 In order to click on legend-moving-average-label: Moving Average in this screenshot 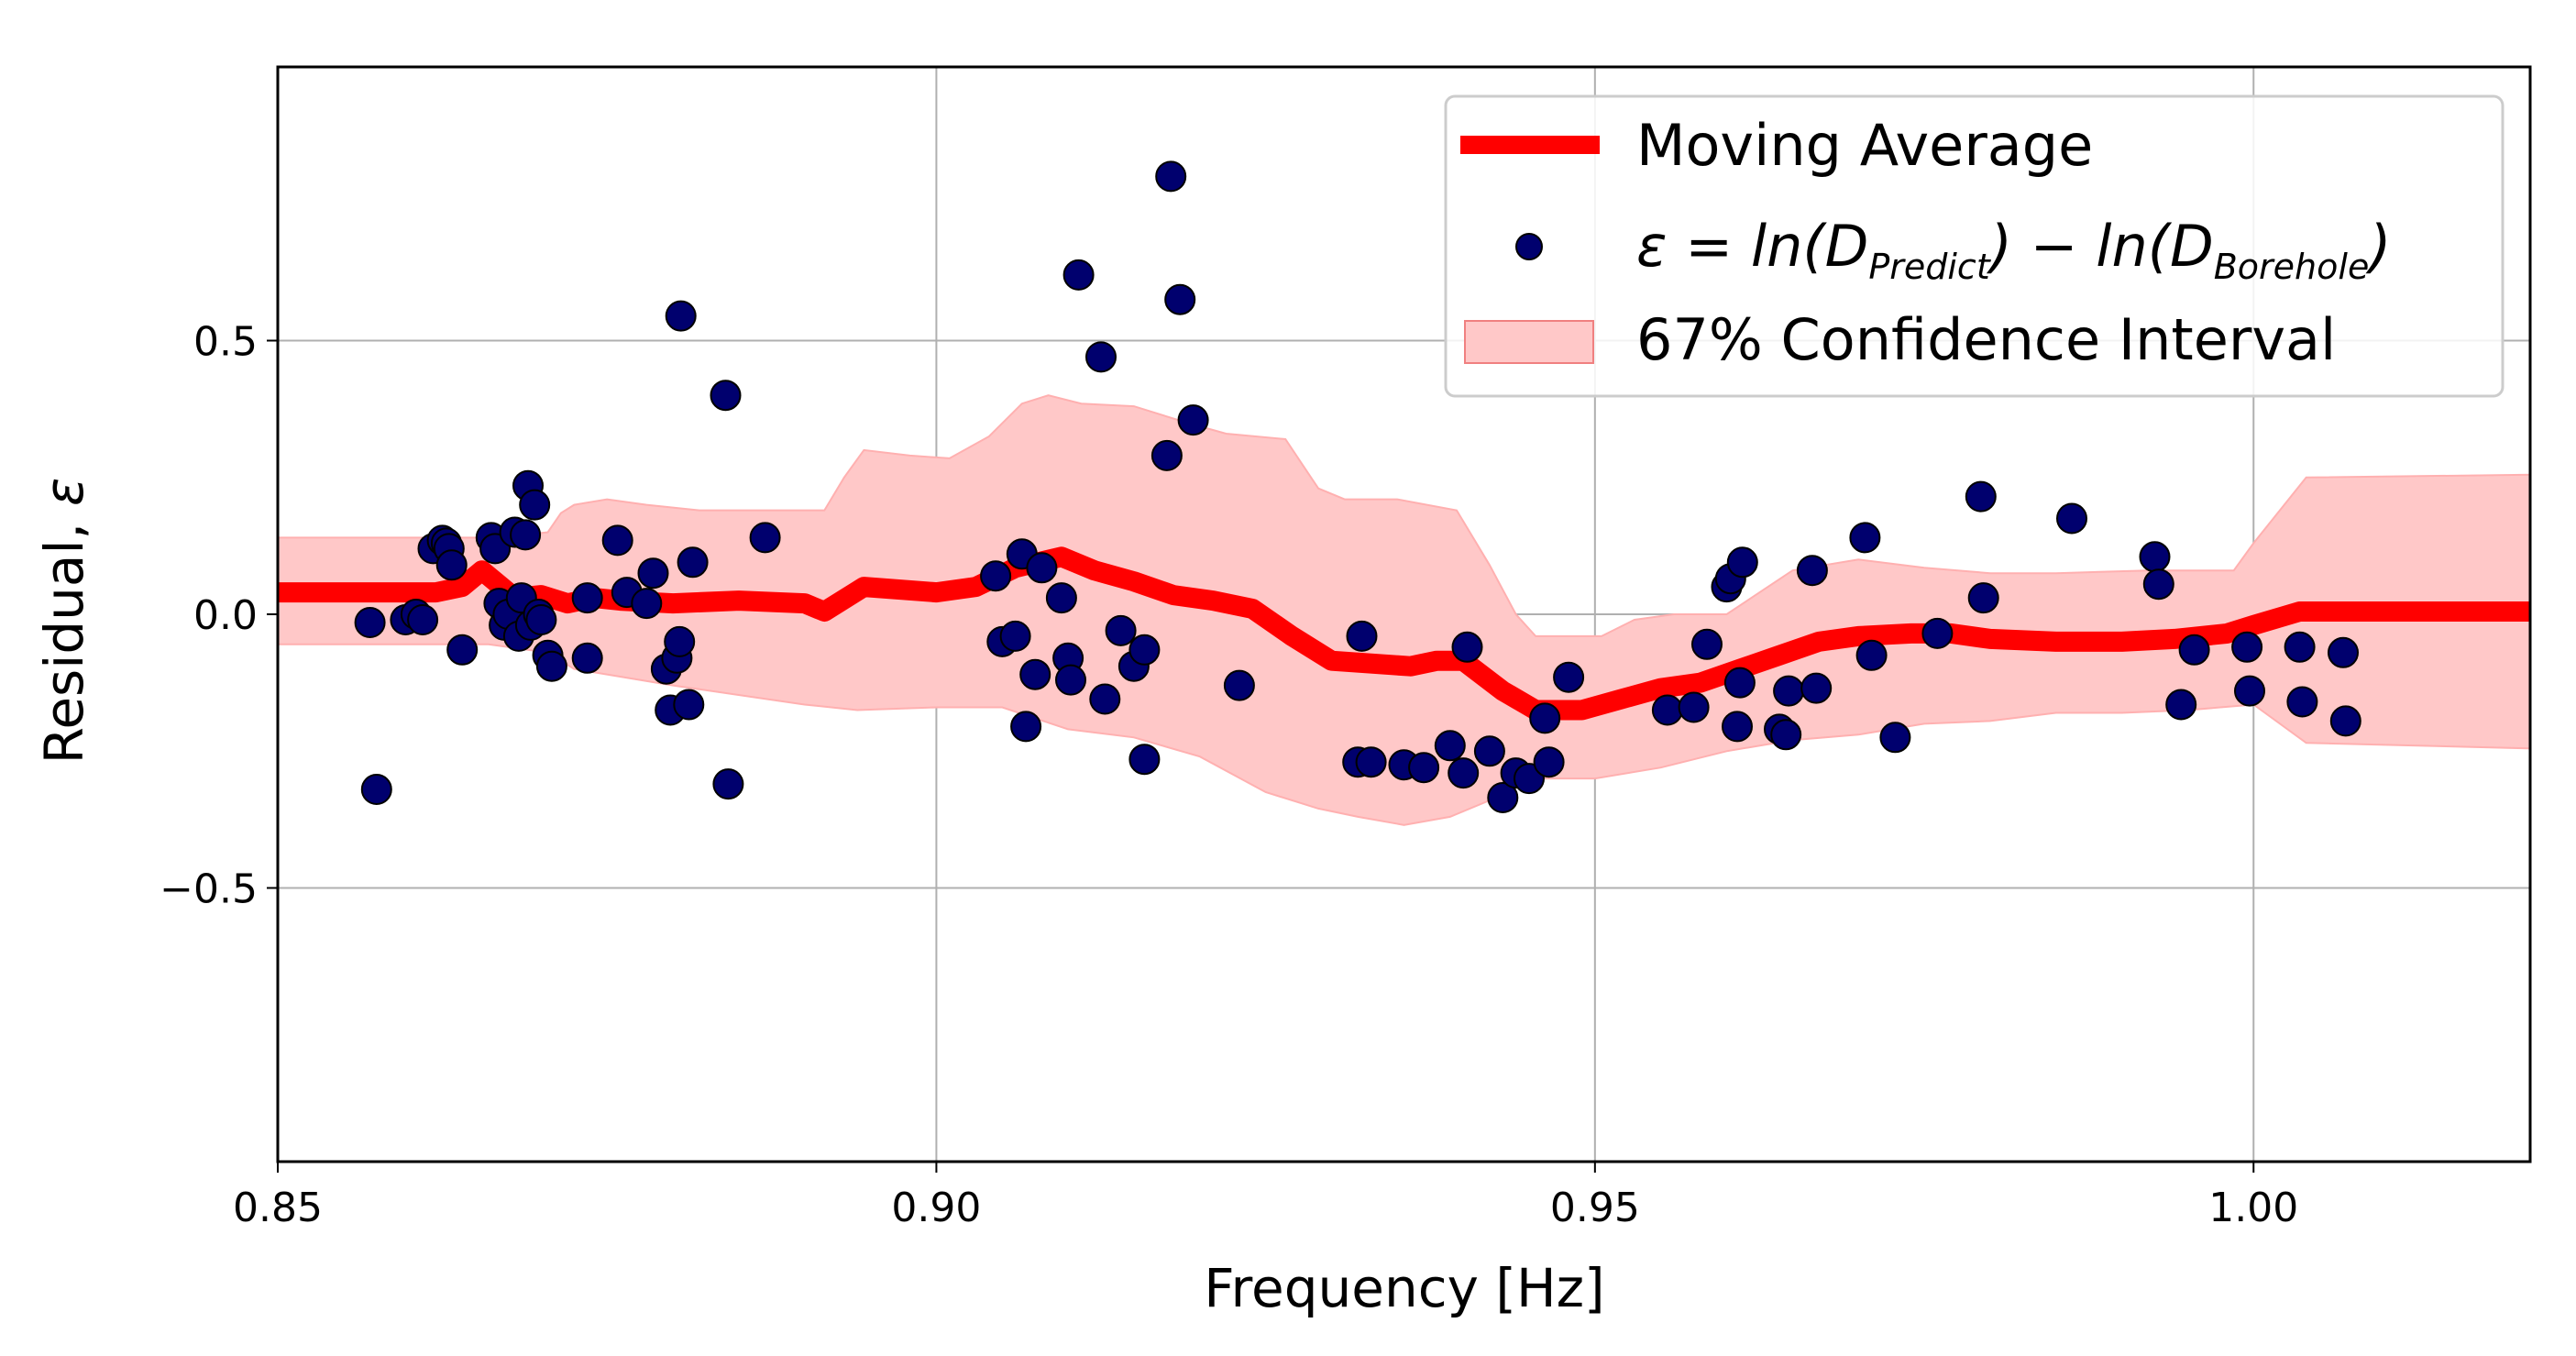, I will do `click(1864, 145)`.